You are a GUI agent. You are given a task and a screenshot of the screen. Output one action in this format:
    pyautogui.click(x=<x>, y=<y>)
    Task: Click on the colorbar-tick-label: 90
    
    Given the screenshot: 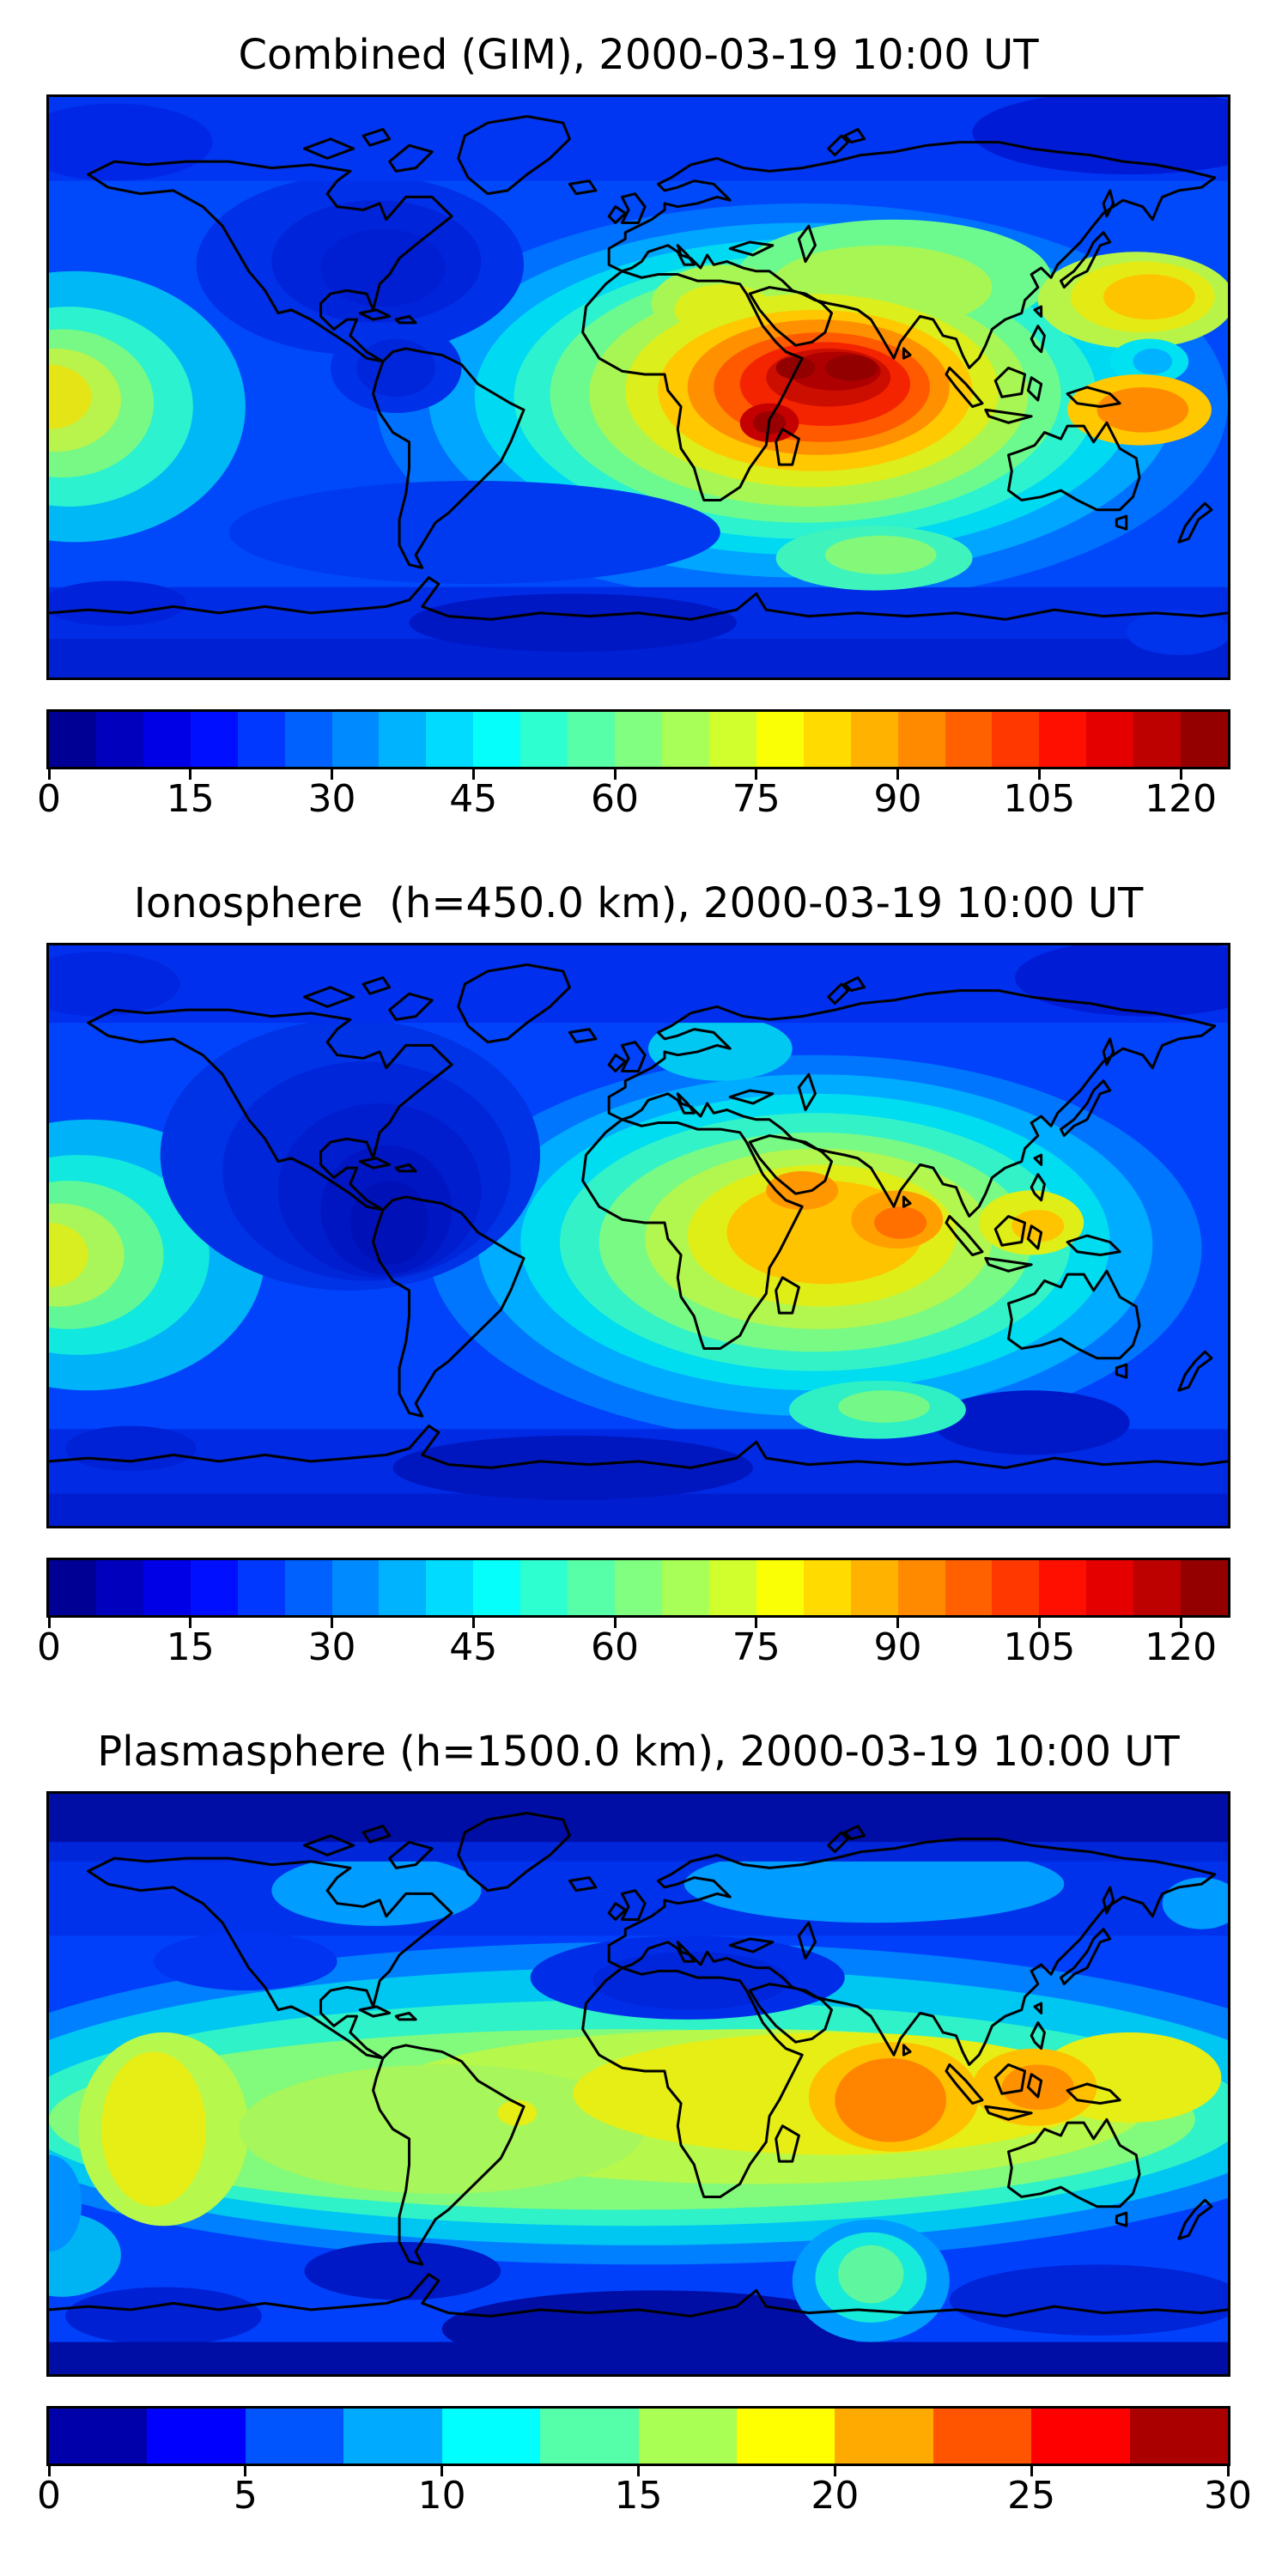 What is the action you would take?
    pyautogui.click(x=897, y=1647)
    